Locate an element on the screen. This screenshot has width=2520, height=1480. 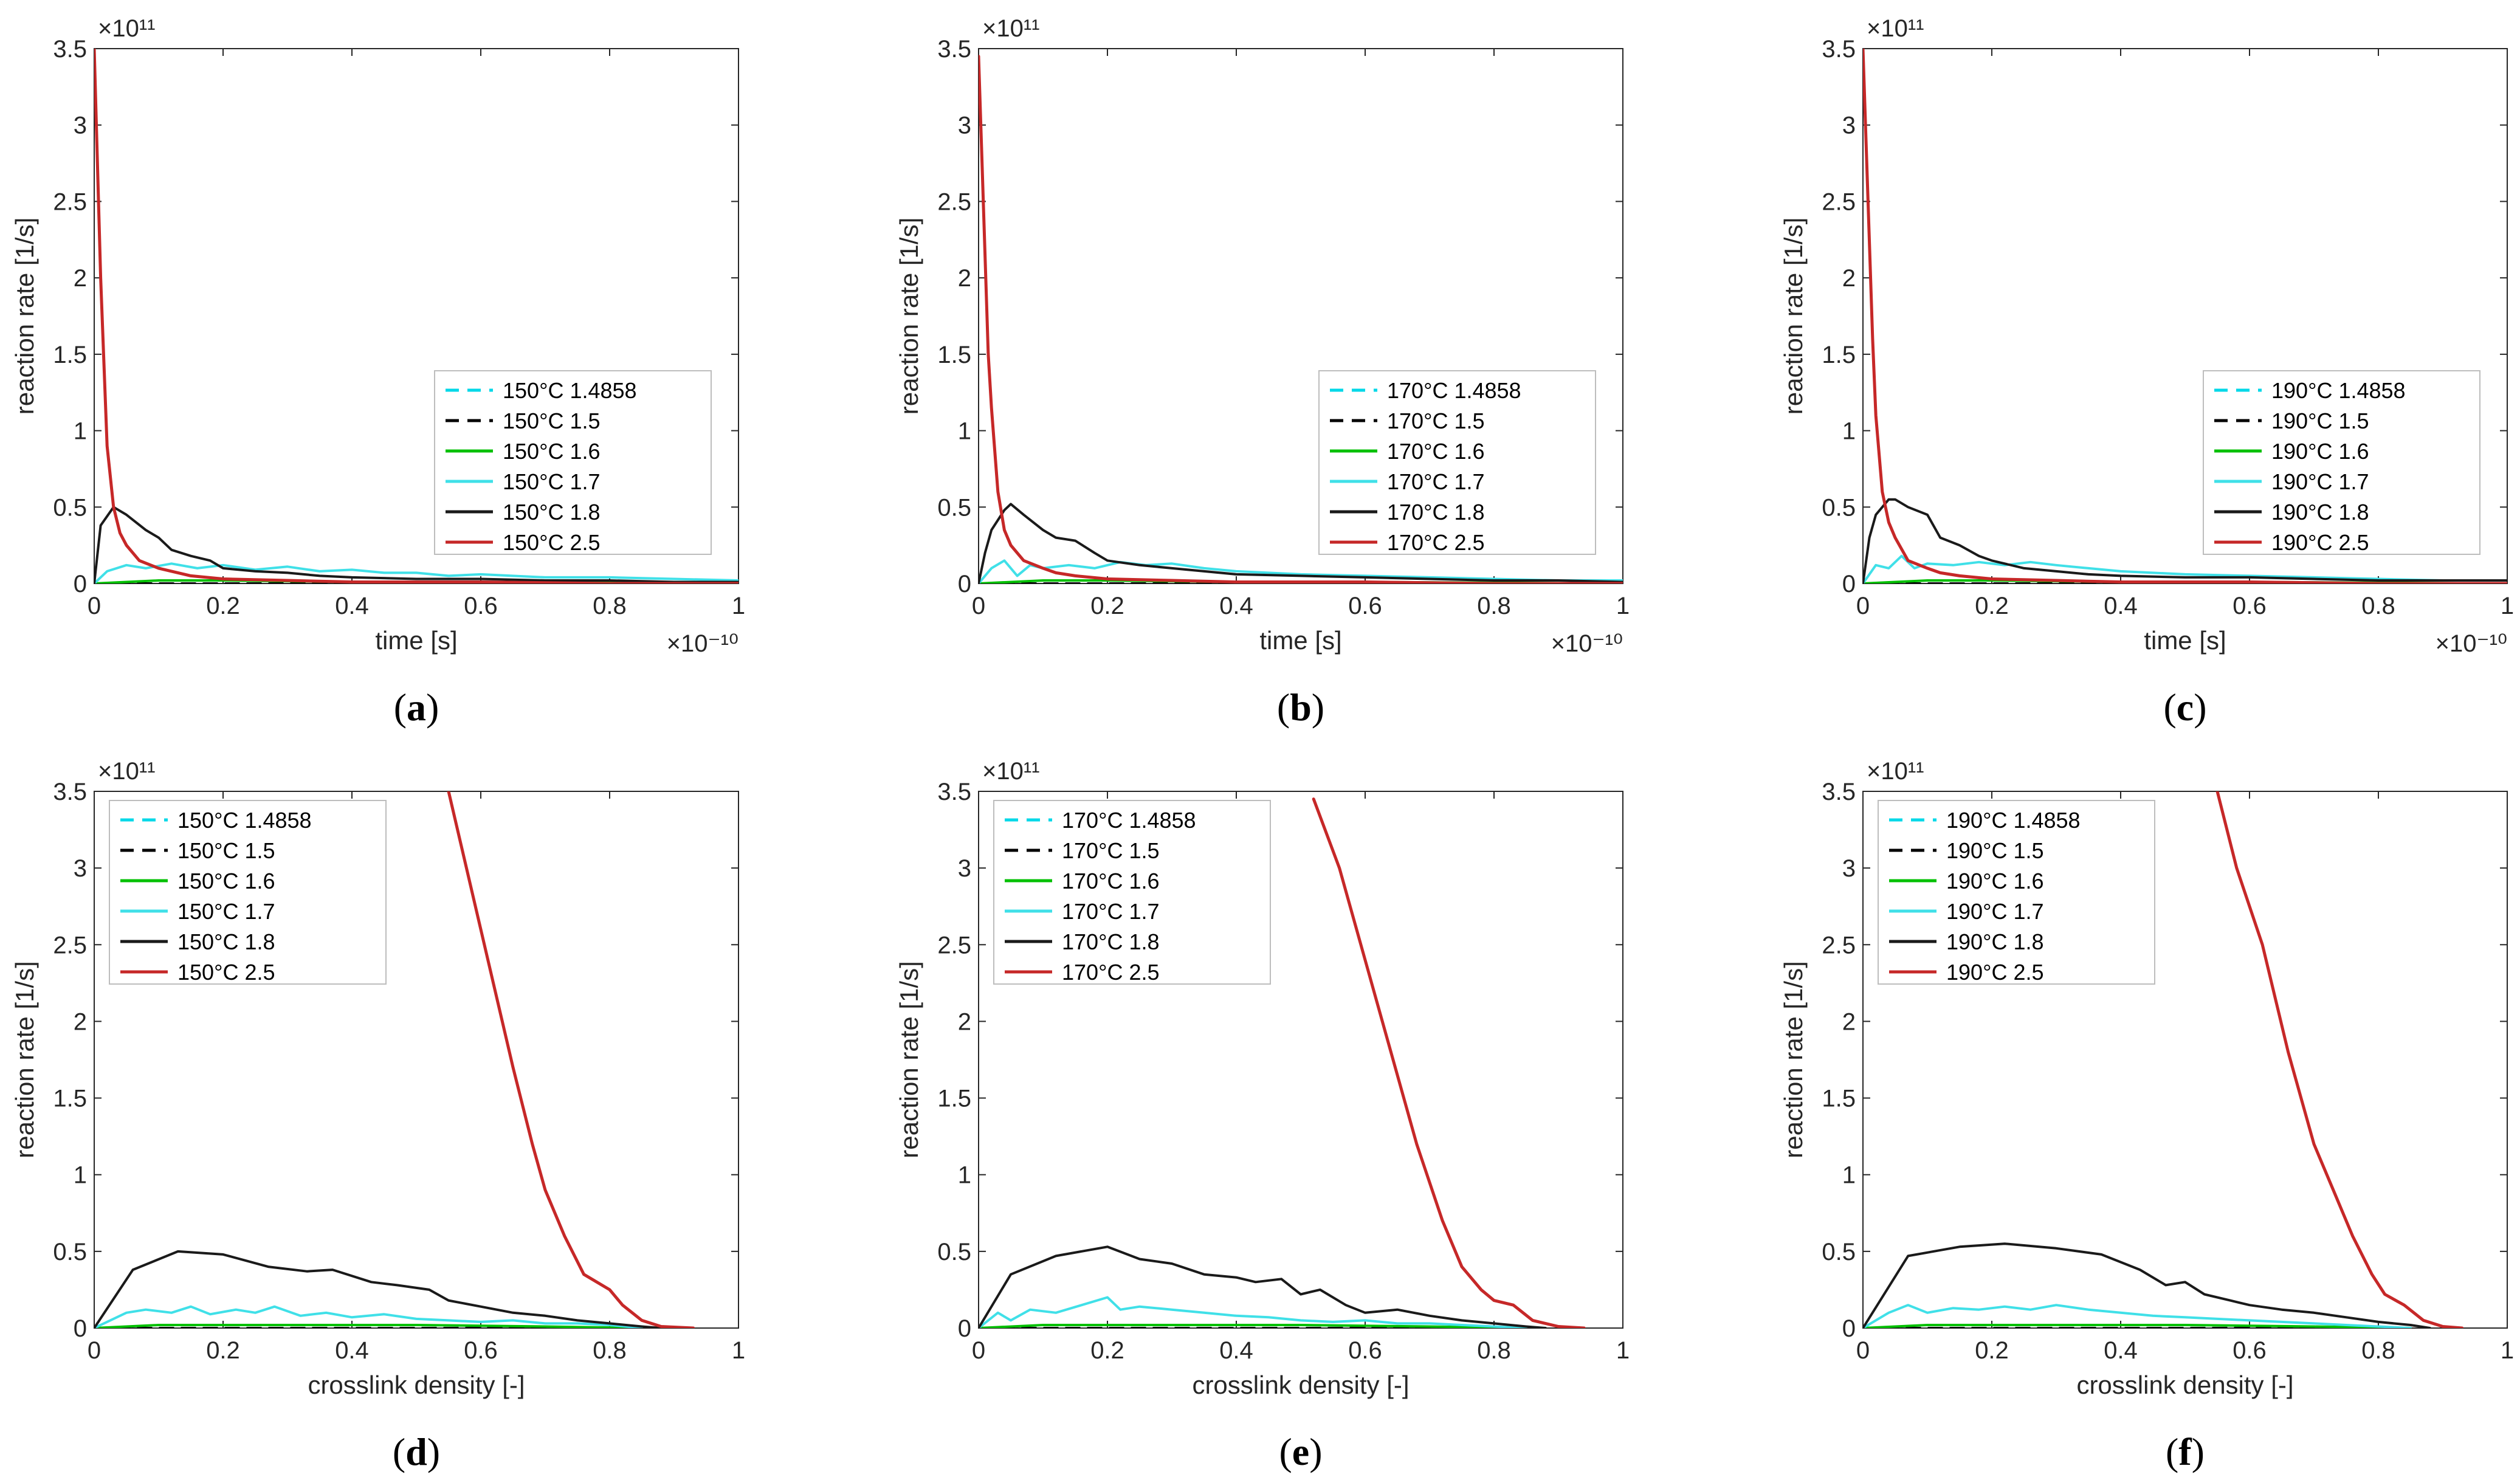
legend-entry-label: 170°C 1.5 is located at coordinates (1436, 420).